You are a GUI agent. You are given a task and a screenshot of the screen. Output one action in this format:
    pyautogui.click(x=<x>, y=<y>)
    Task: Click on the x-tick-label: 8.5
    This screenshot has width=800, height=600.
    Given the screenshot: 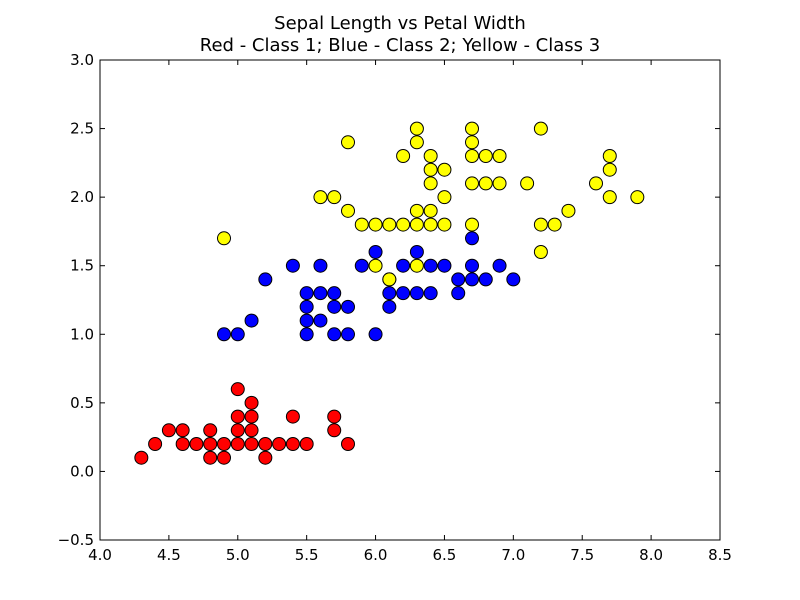 What is the action you would take?
    pyautogui.click(x=720, y=555)
    